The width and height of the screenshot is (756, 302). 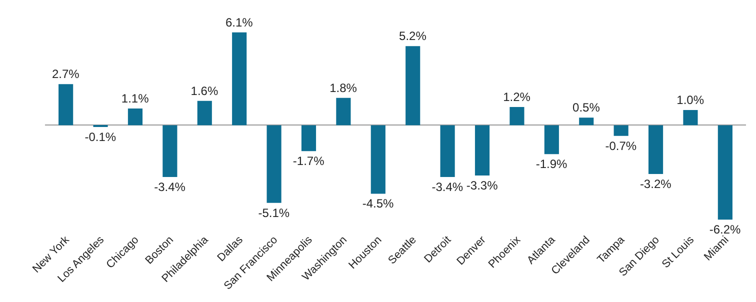 I want to click on data-label: -1.9%, so click(x=552, y=164).